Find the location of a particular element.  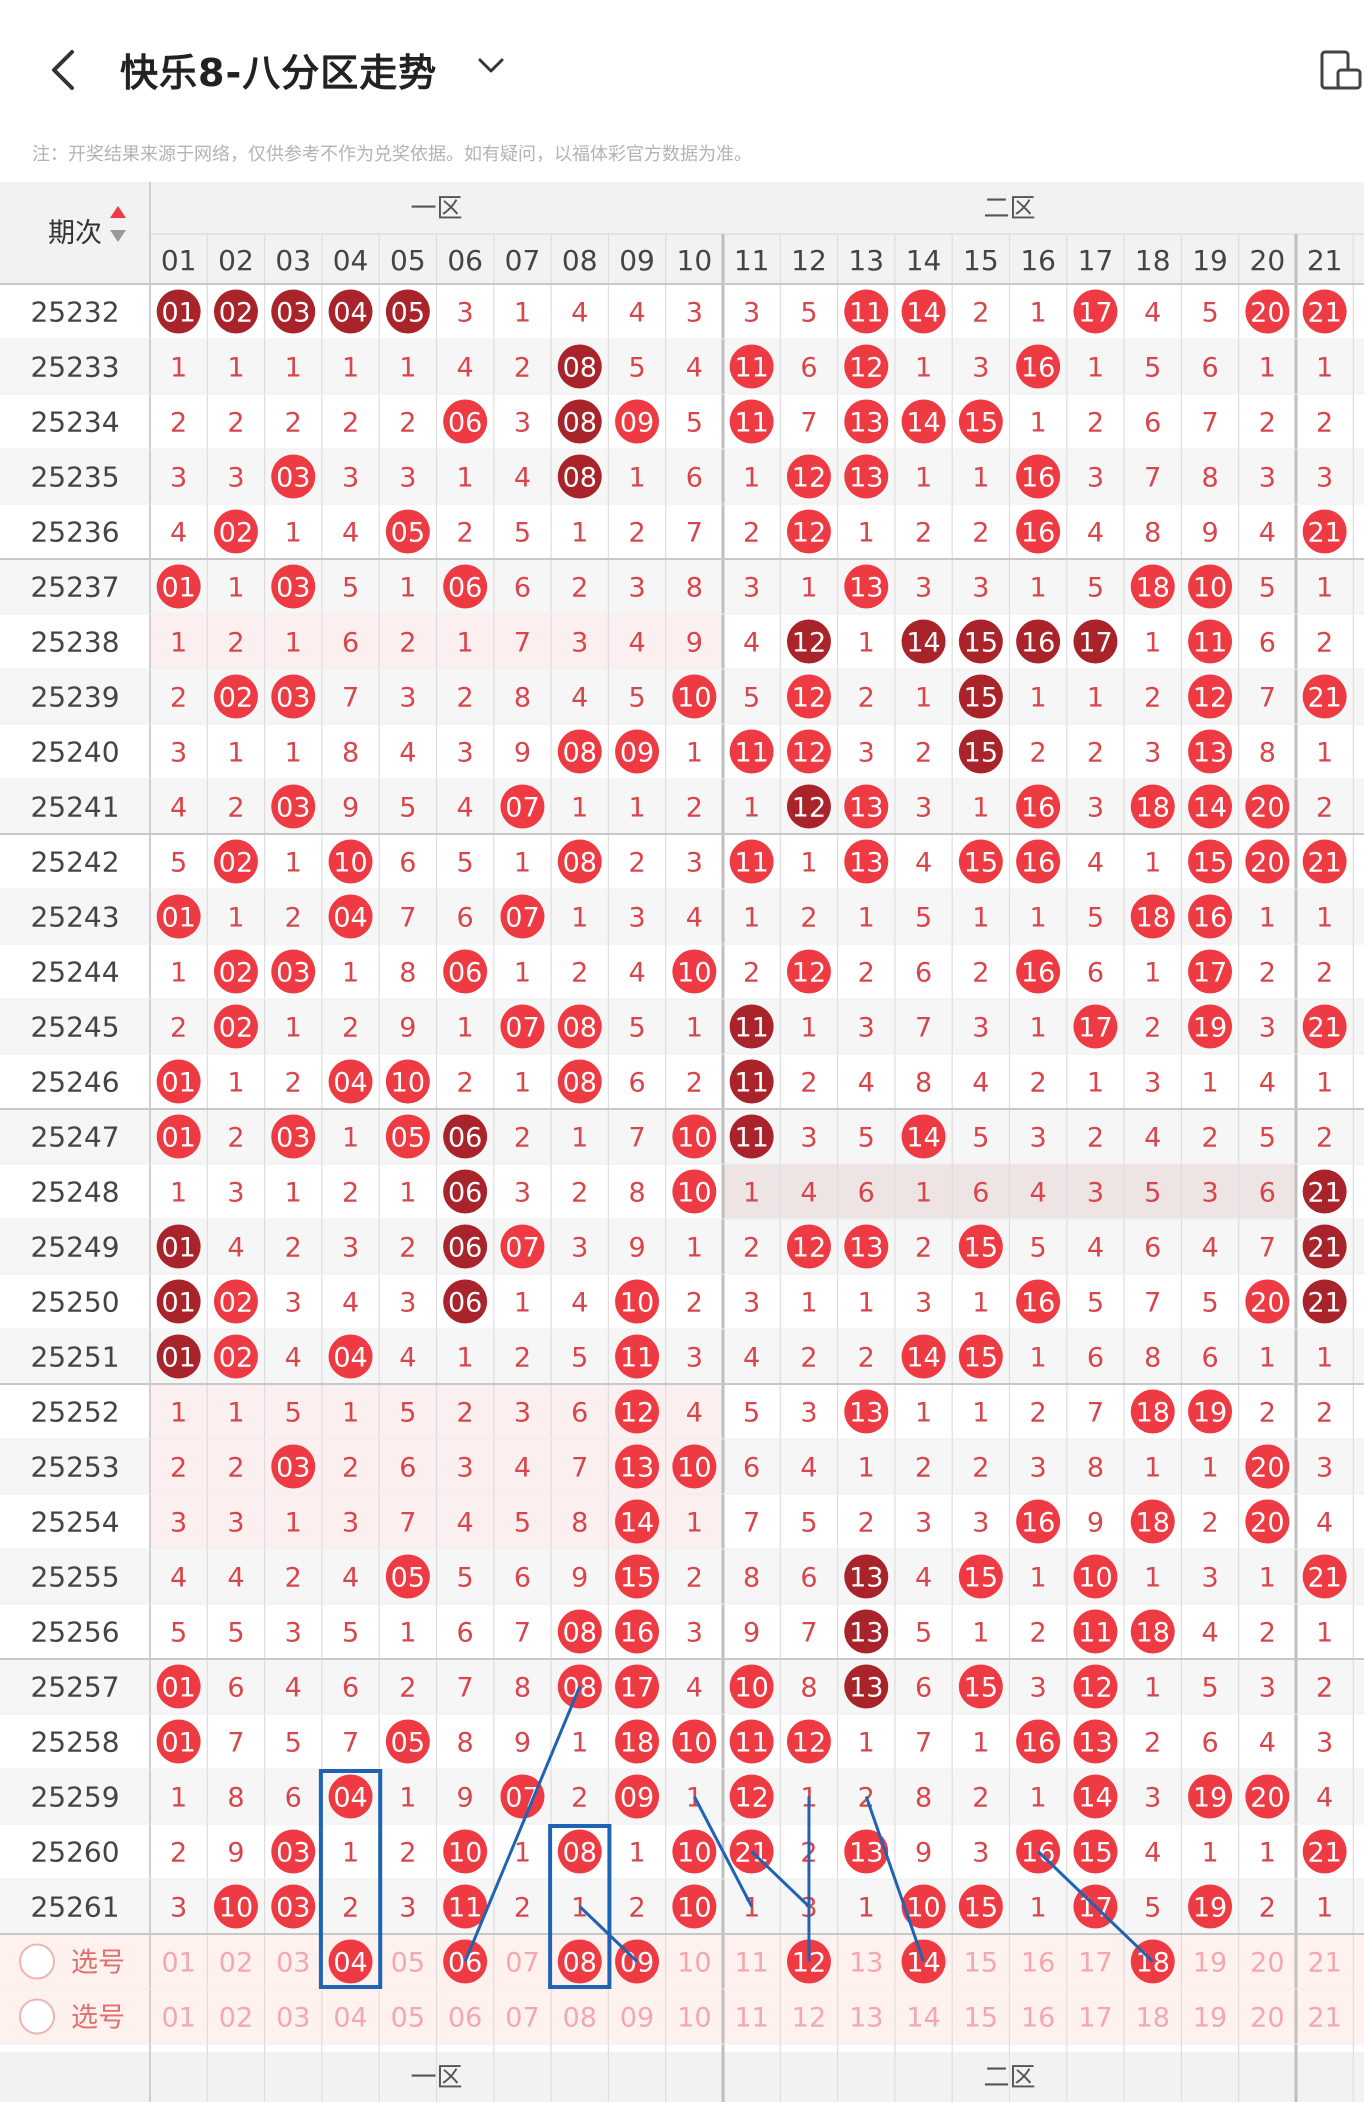

table-row: 25239 2 02 03 7 3 2 8 4 5 10 5 12 2 1 15 1 1 2 12 7 21 is located at coordinates (688, 696).